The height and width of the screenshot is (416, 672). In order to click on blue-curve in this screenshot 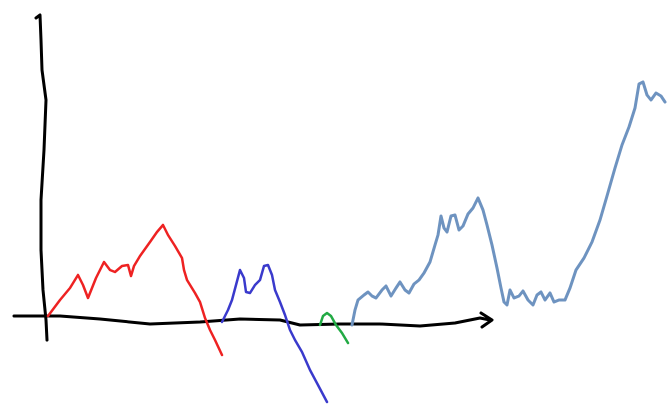, I will do `click(274, 333)`.